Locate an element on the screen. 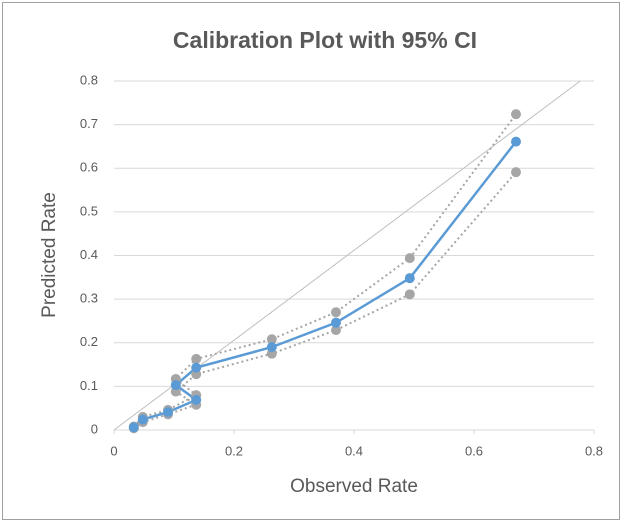 Image resolution: width=623 pixels, height=523 pixels. chart-title: Calibration Plot with 95% CI is located at coordinates (325, 40).